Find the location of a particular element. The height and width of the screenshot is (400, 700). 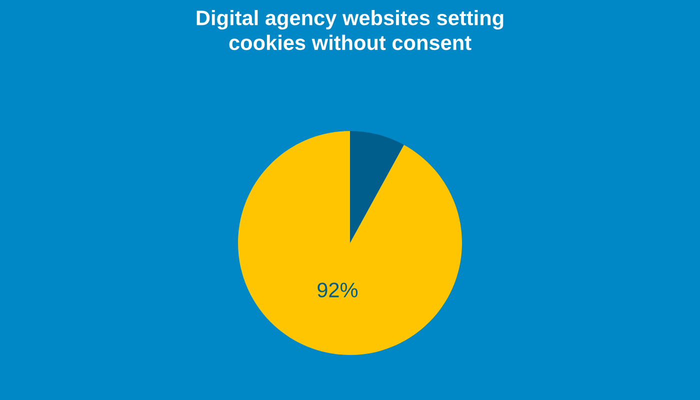

chart-title: Digital agency websites setting cookies without consent is located at coordinates (350, 30).